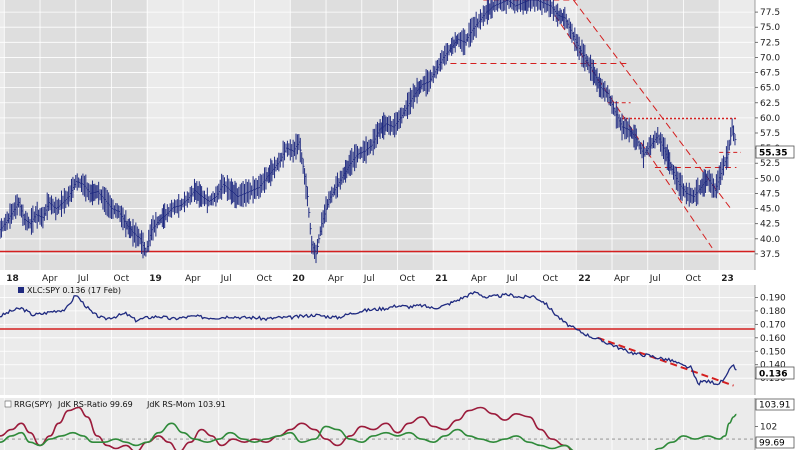  I want to click on price-ytick-label: 70.0, so click(770, 58).